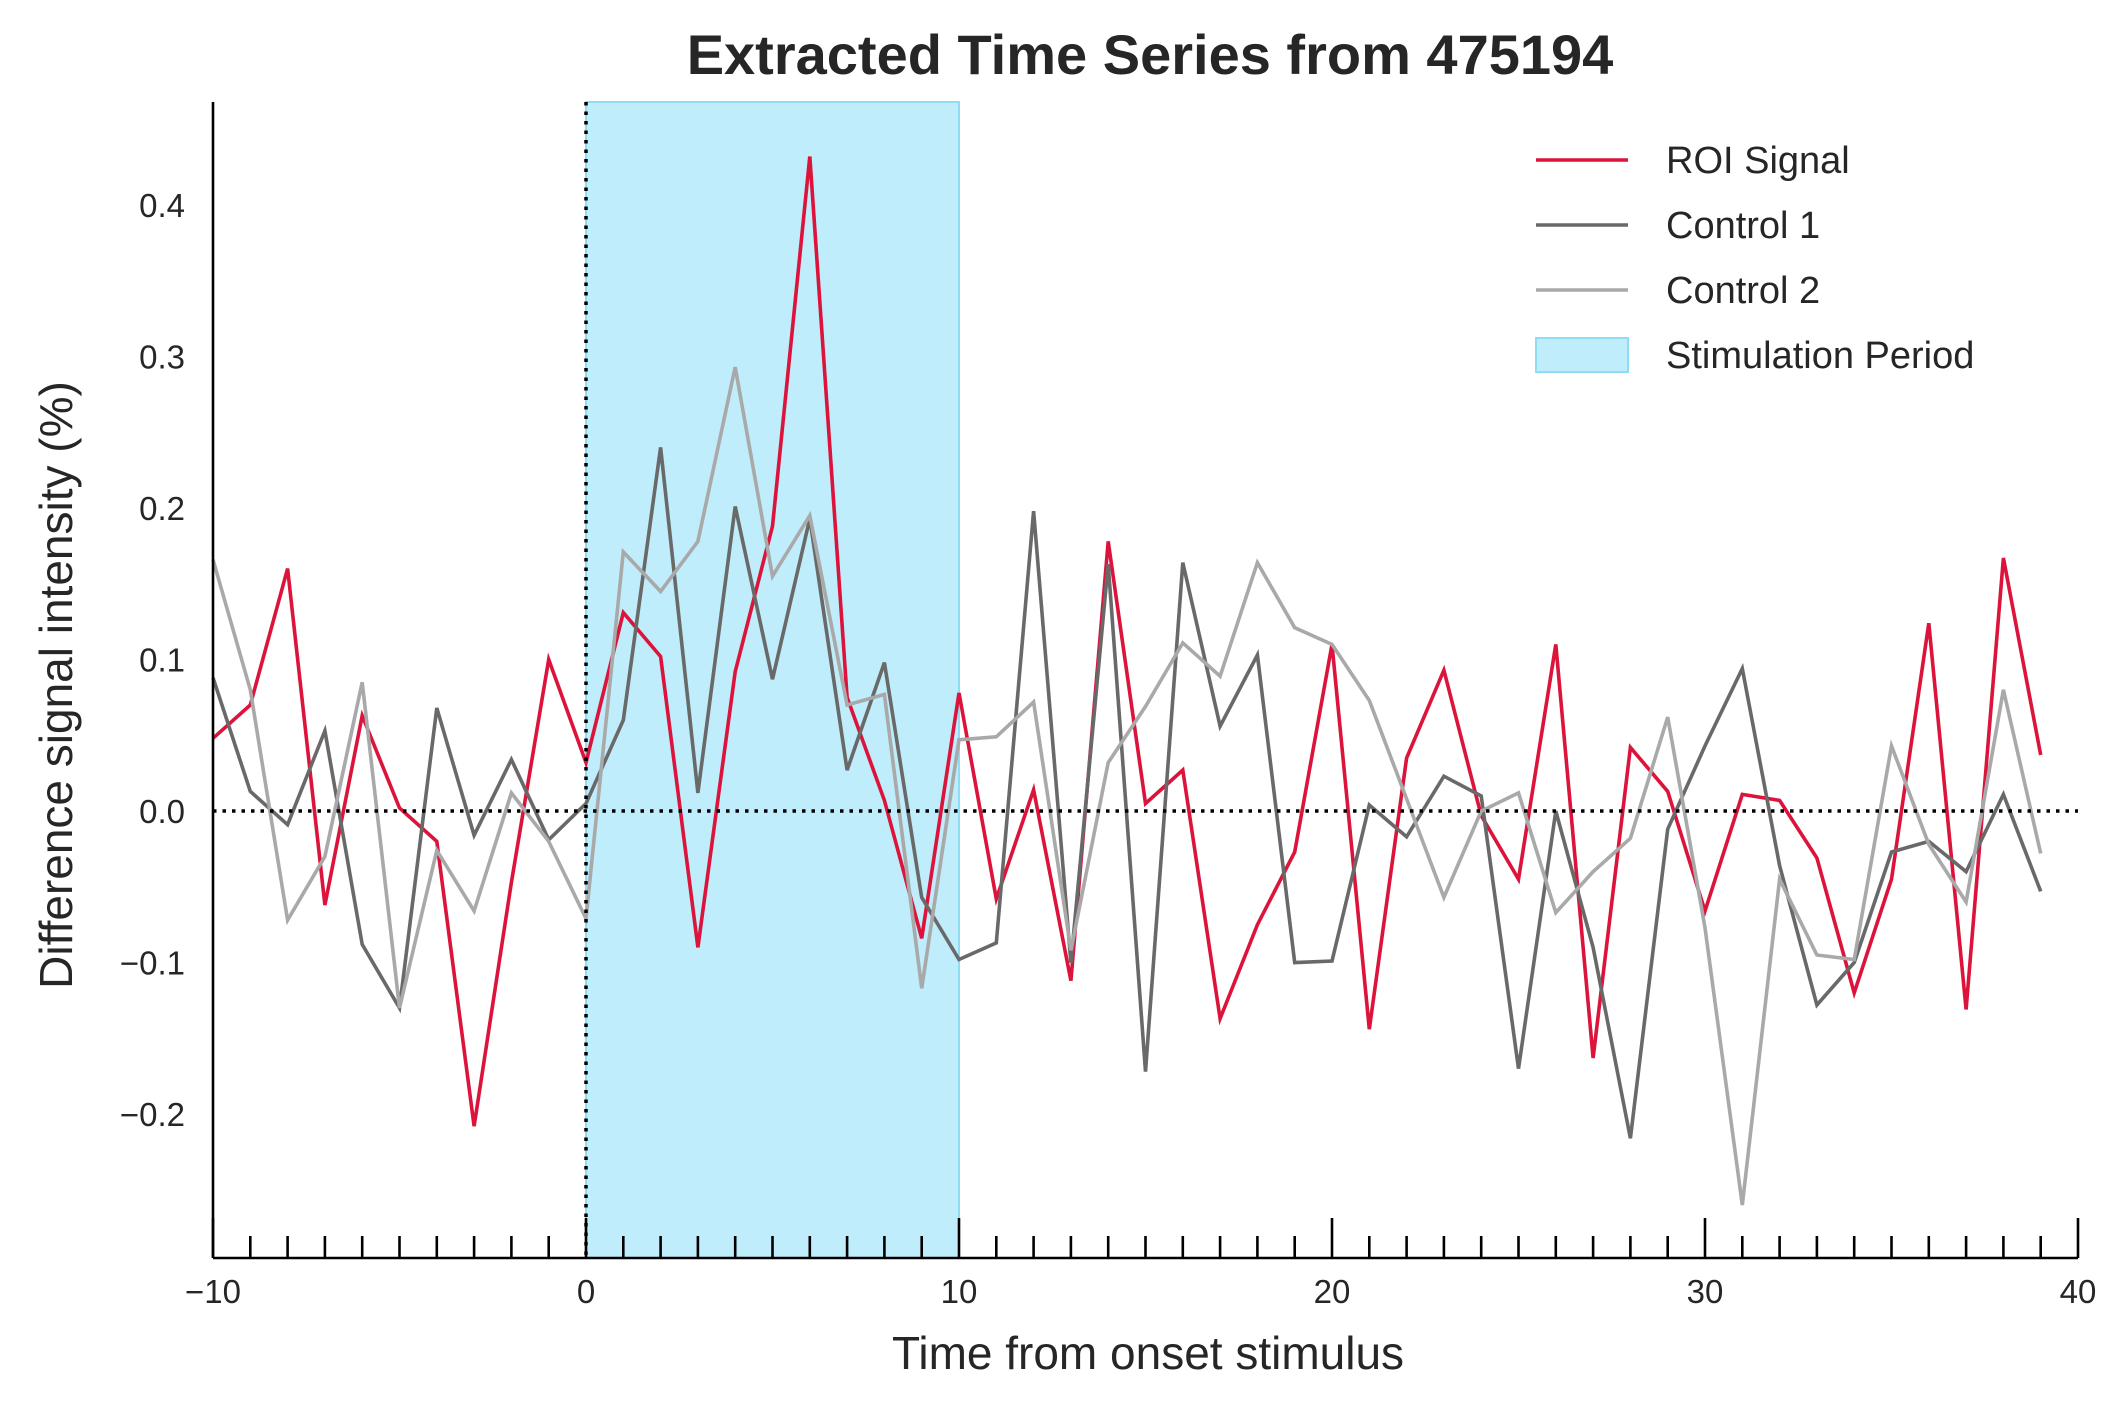 The height and width of the screenshot is (1410, 2126). Describe the element at coordinates (1705, 1291) in the screenshot. I see `x-tick-label: 30` at that location.